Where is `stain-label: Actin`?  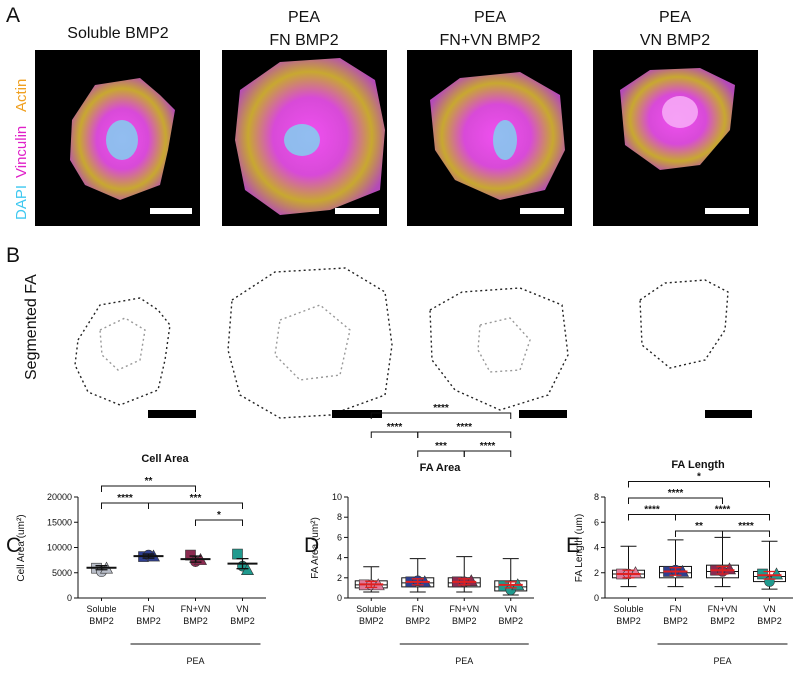 stain-label: Actin is located at coordinates (21, 95).